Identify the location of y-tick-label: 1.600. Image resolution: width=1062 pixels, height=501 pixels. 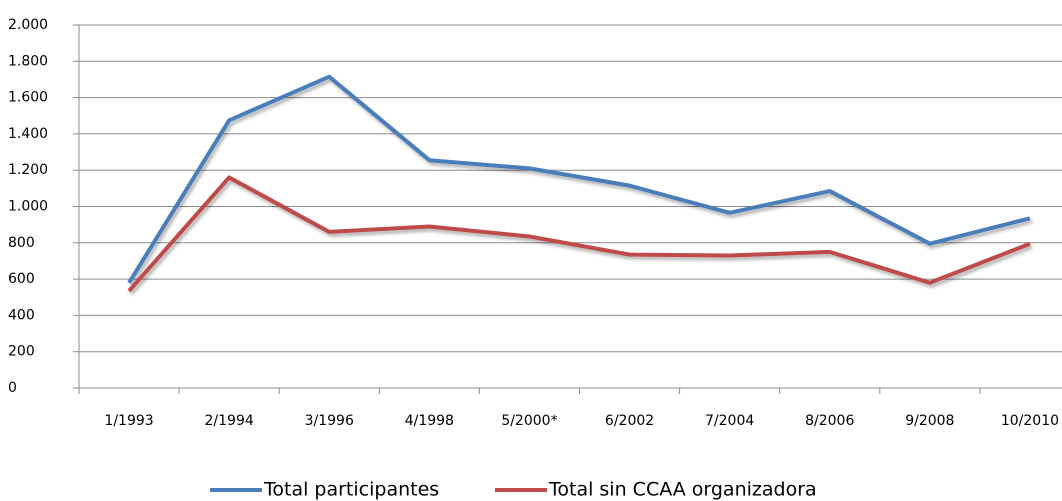
(28, 98).